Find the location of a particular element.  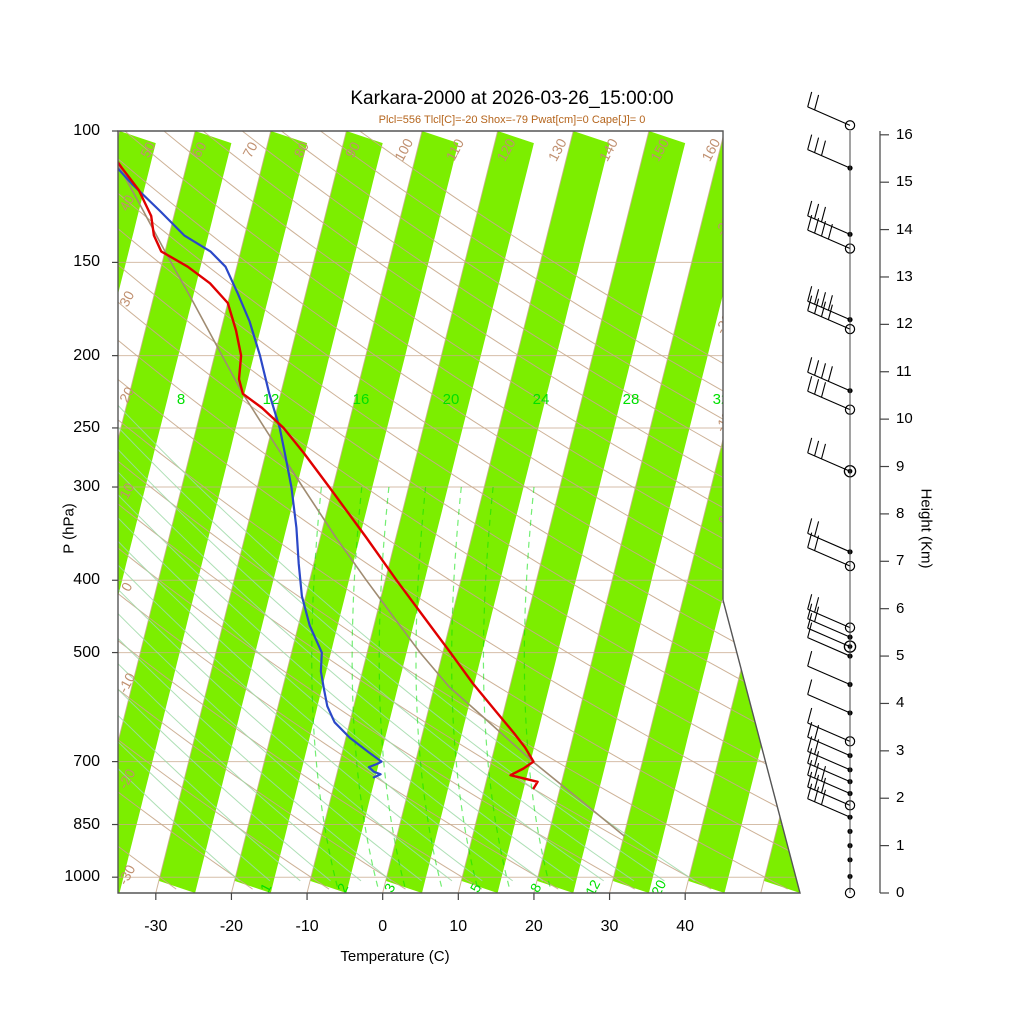

height-tick-8: 8 is located at coordinates (900, 513).